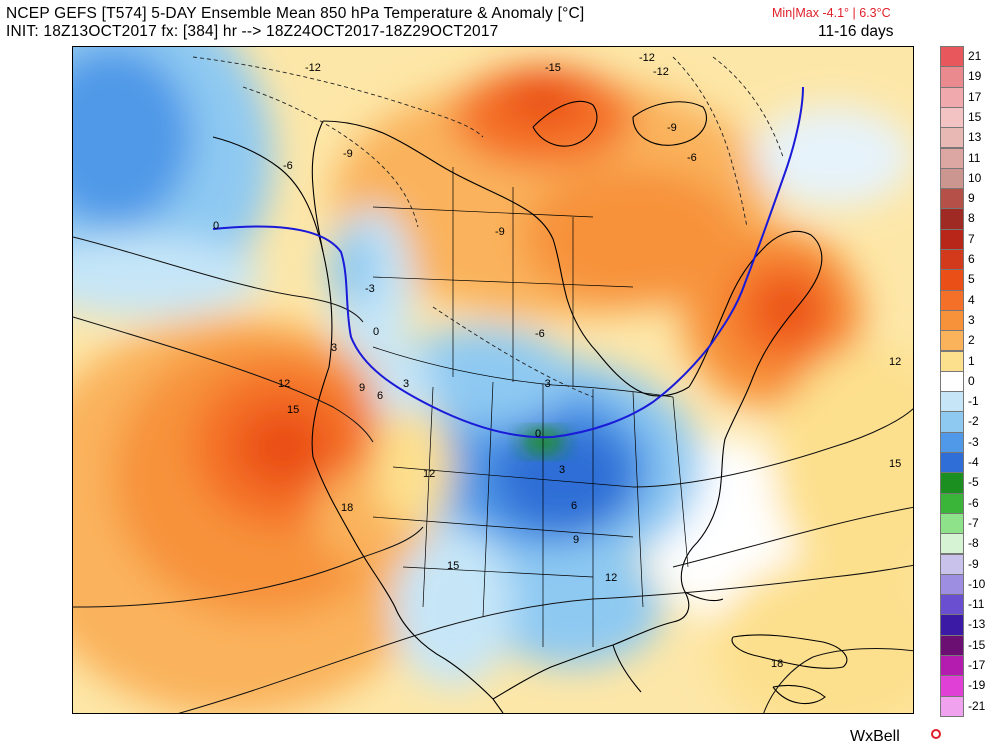  What do you see at coordinates (971, 299) in the screenshot?
I see `colorbar-label: 4` at bounding box center [971, 299].